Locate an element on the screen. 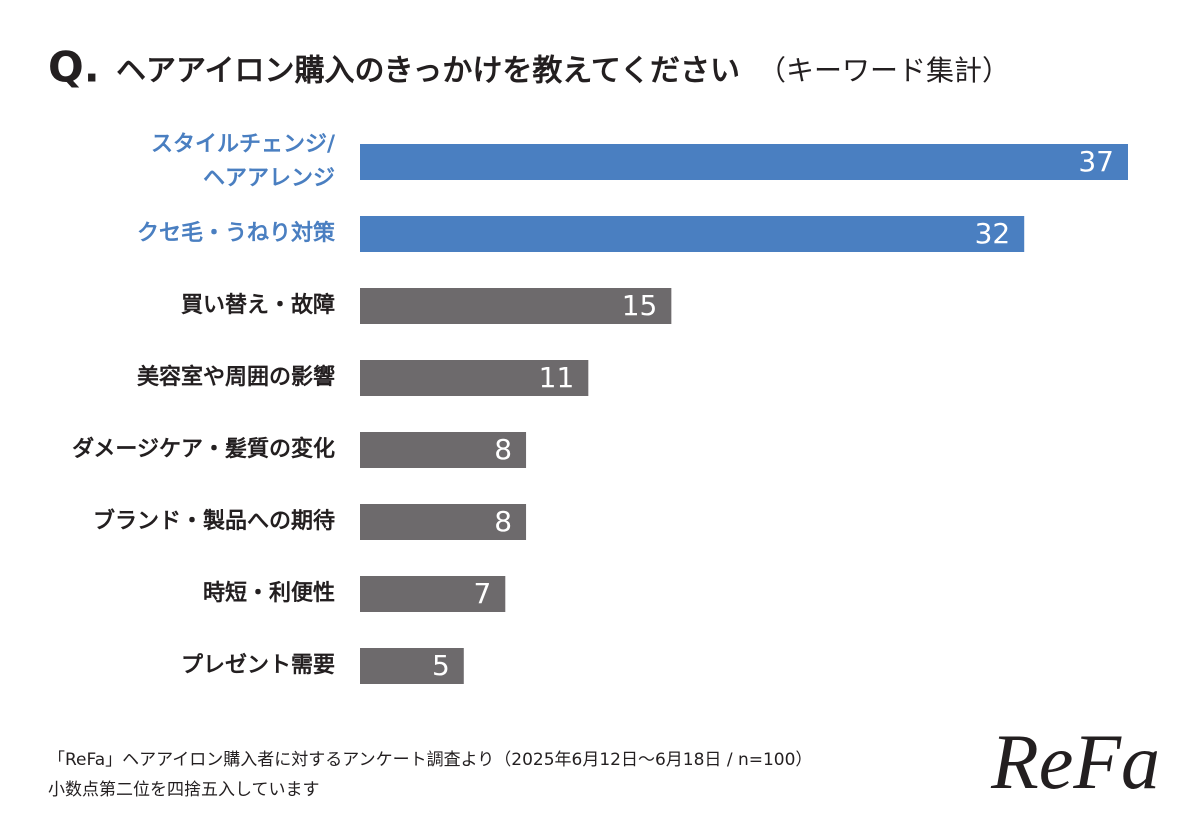 The width and height of the screenshot is (1200, 840). value-label: 32 is located at coordinates (993, 233).